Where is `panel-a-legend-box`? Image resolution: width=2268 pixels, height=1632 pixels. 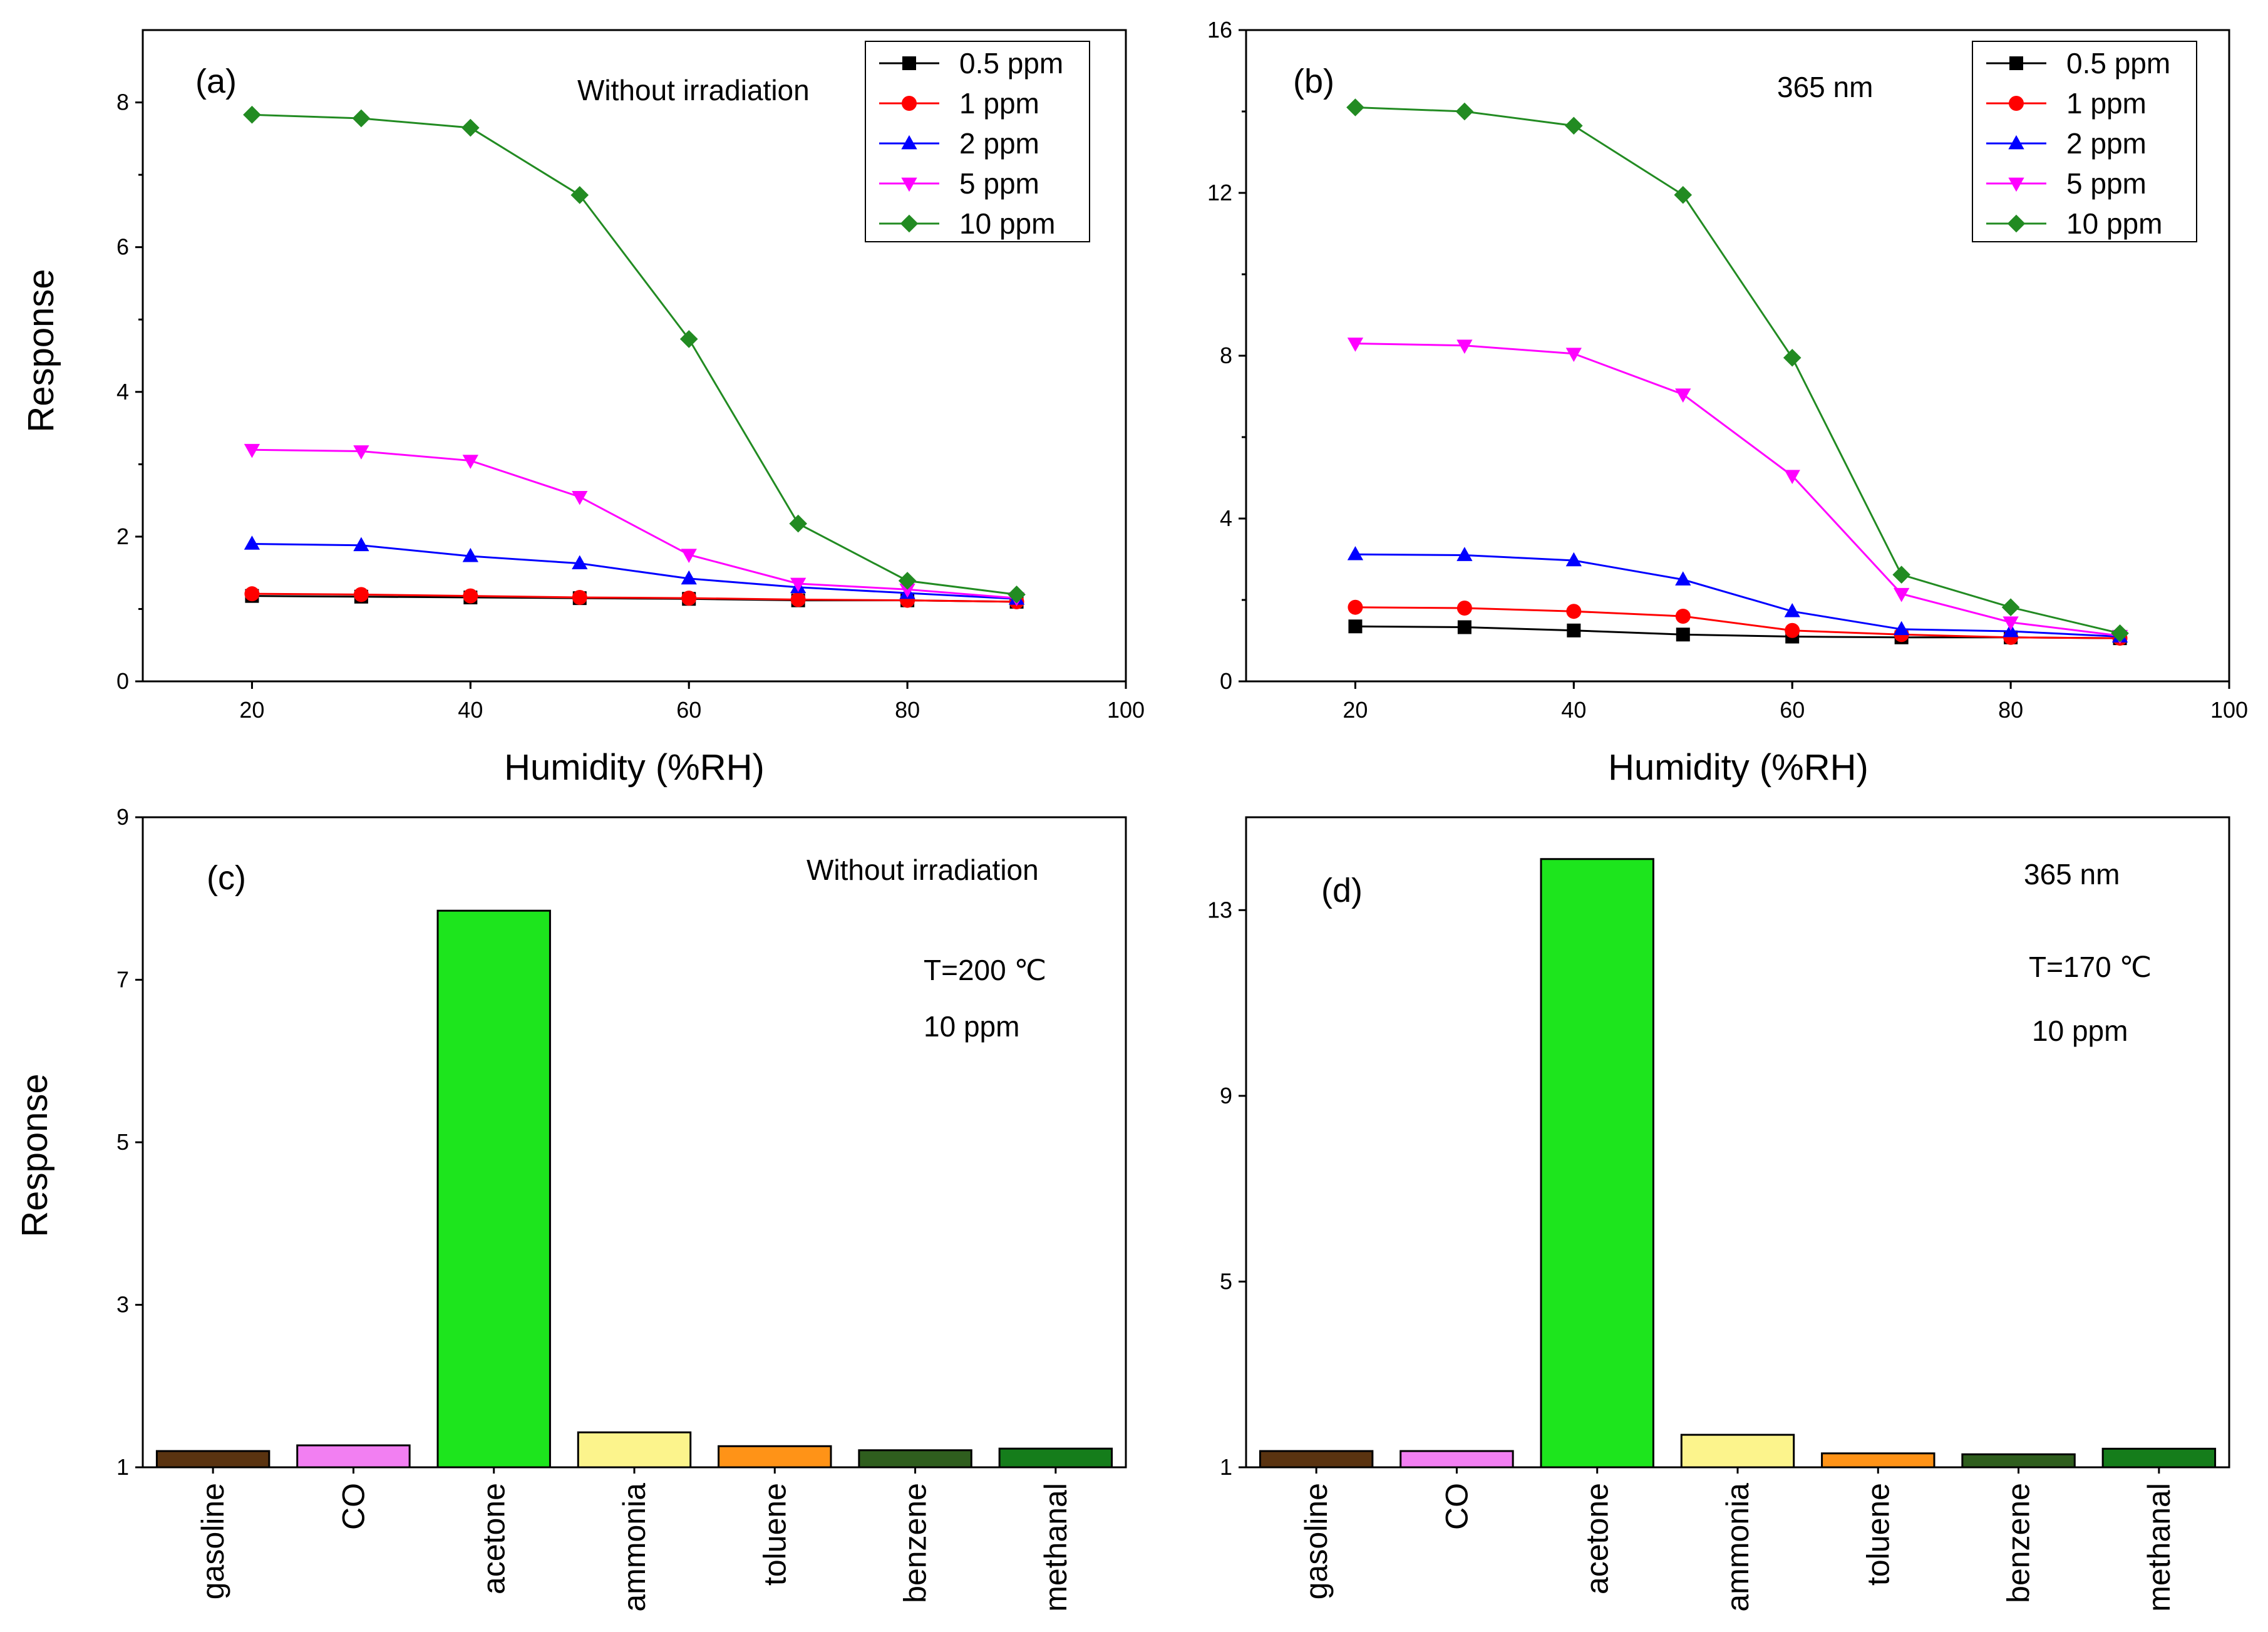
panel-a-legend-box is located at coordinates (977, 142).